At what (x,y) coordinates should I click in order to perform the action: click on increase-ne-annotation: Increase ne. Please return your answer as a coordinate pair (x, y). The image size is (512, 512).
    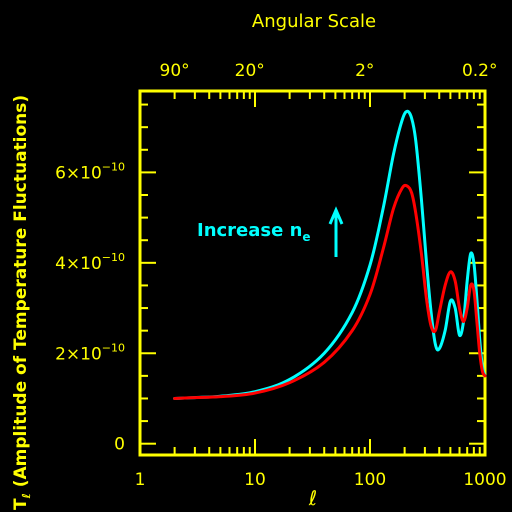
    Looking at the image, I should click on (270, 231).